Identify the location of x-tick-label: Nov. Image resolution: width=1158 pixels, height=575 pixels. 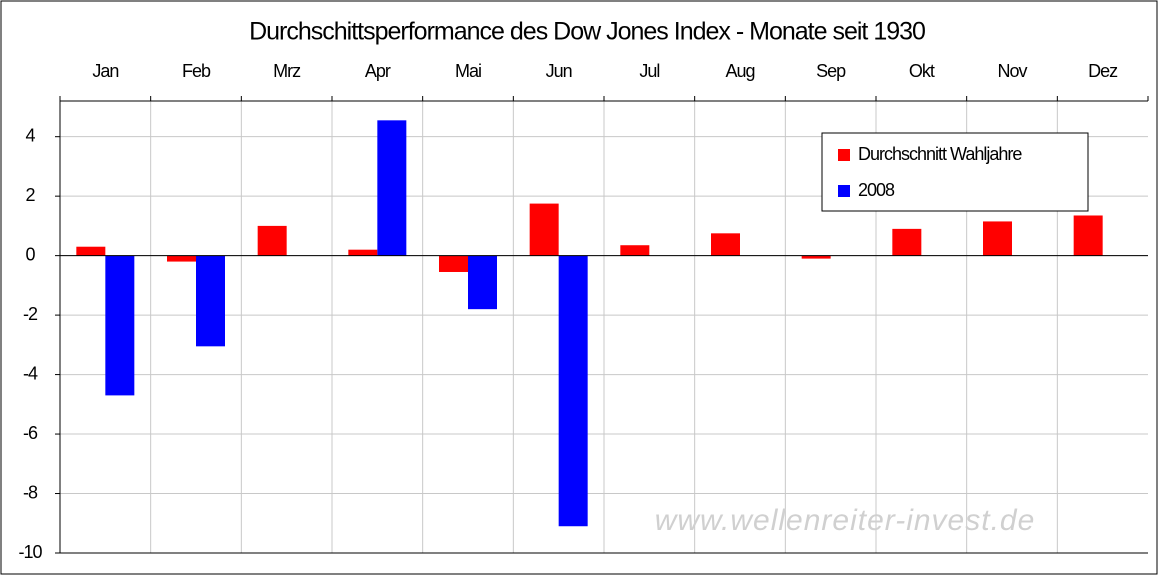
(1012, 71).